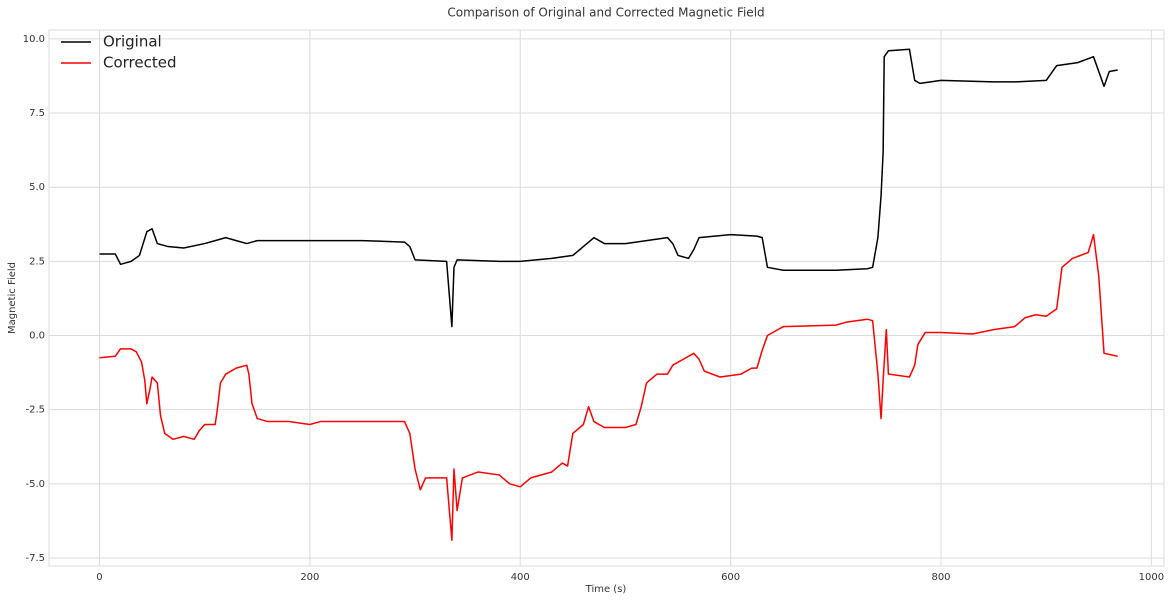 The height and width of the screenshot is (601, 1172). Describe the element at coordinates (12, 298) in the screenshot. I see `y-axis-label: Magnetic Field` at that location.